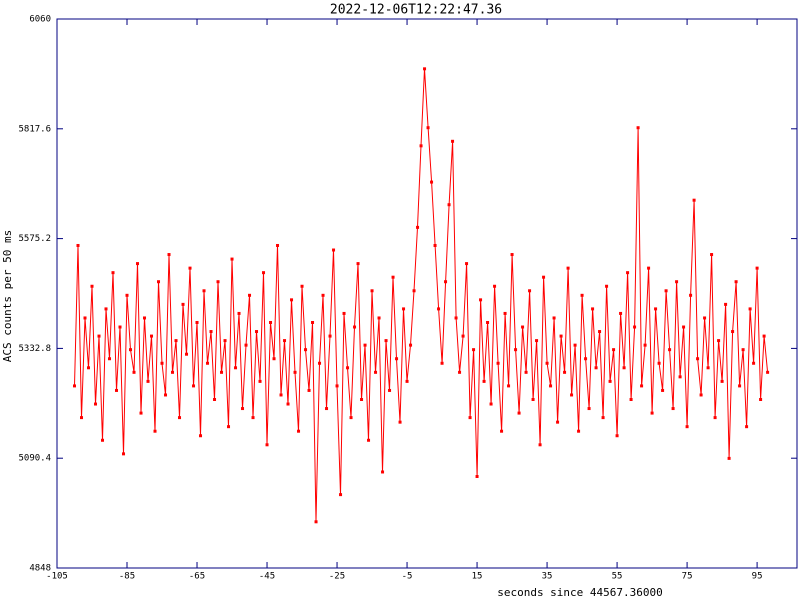  I want to click on y-tick-label: 5575.2, so click(34, 239).